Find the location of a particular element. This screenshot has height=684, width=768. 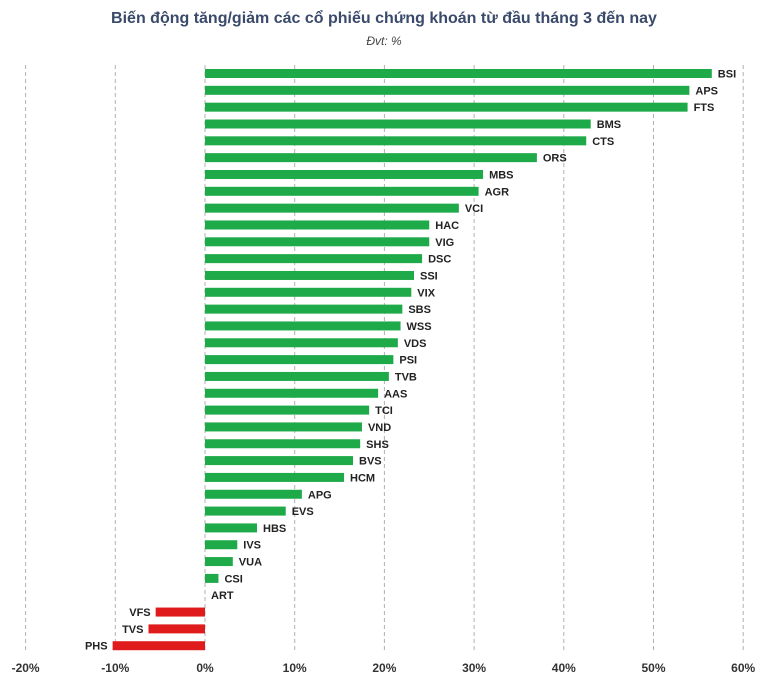

category-label-agr: AGR is located at coordinates (497, 192).